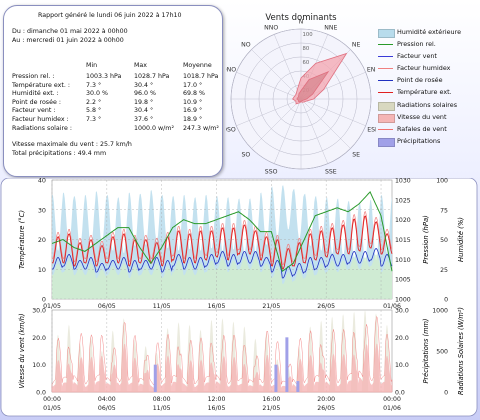  I want to click on x-date-label: 16/05, so click(217, 306).